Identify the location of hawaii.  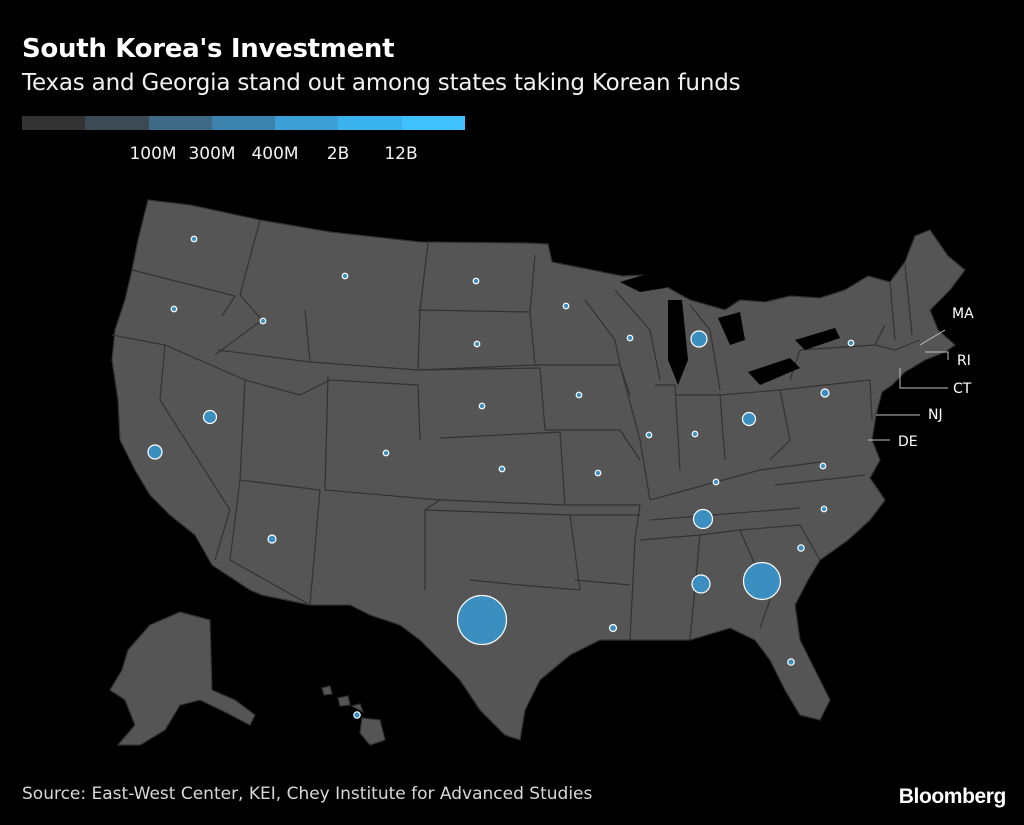
(353, 715).